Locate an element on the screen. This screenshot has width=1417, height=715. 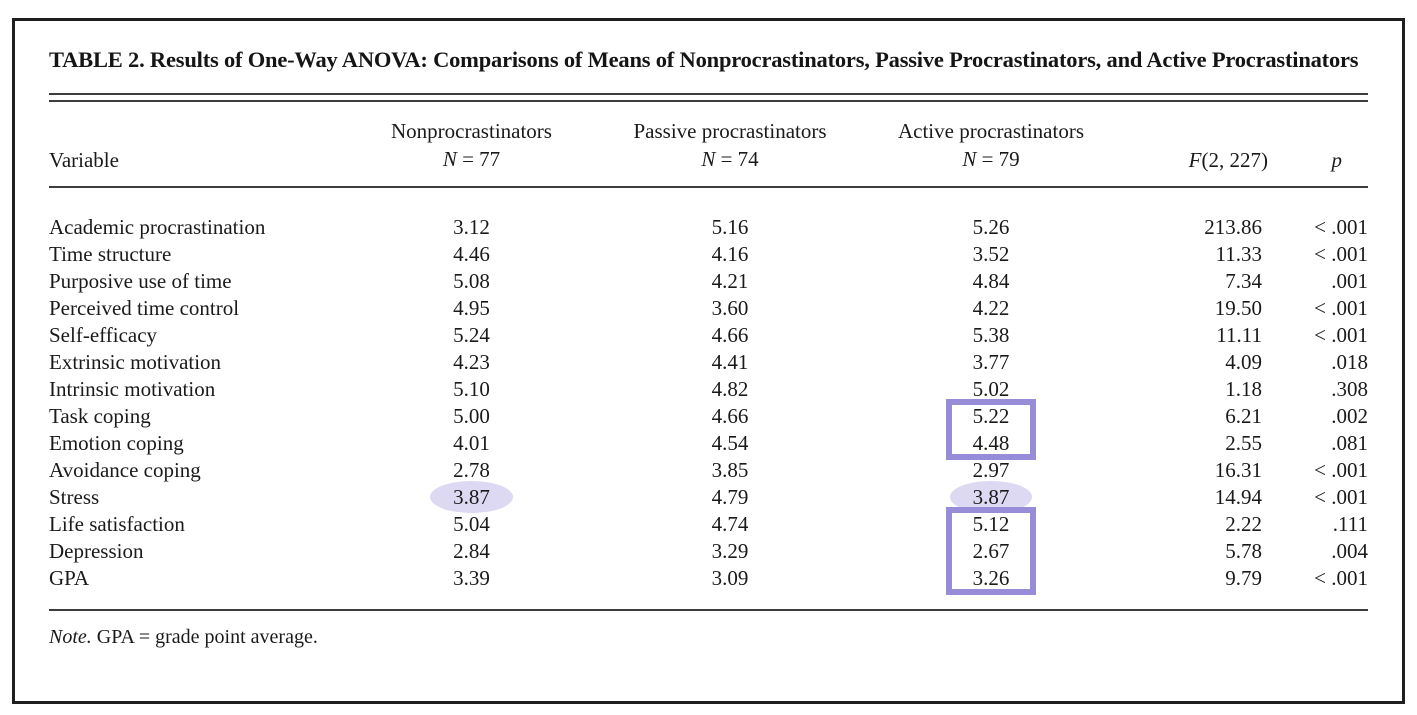
non-mean-cell: 3.39 is located at coordinates (471, 578).